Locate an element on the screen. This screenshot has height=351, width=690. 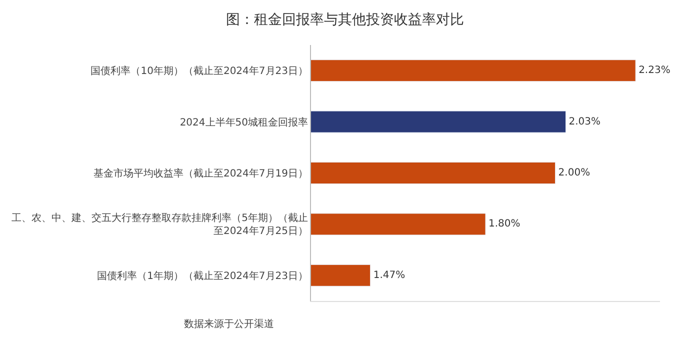
data-label: 1.47% is located at coordinates (389, 275).